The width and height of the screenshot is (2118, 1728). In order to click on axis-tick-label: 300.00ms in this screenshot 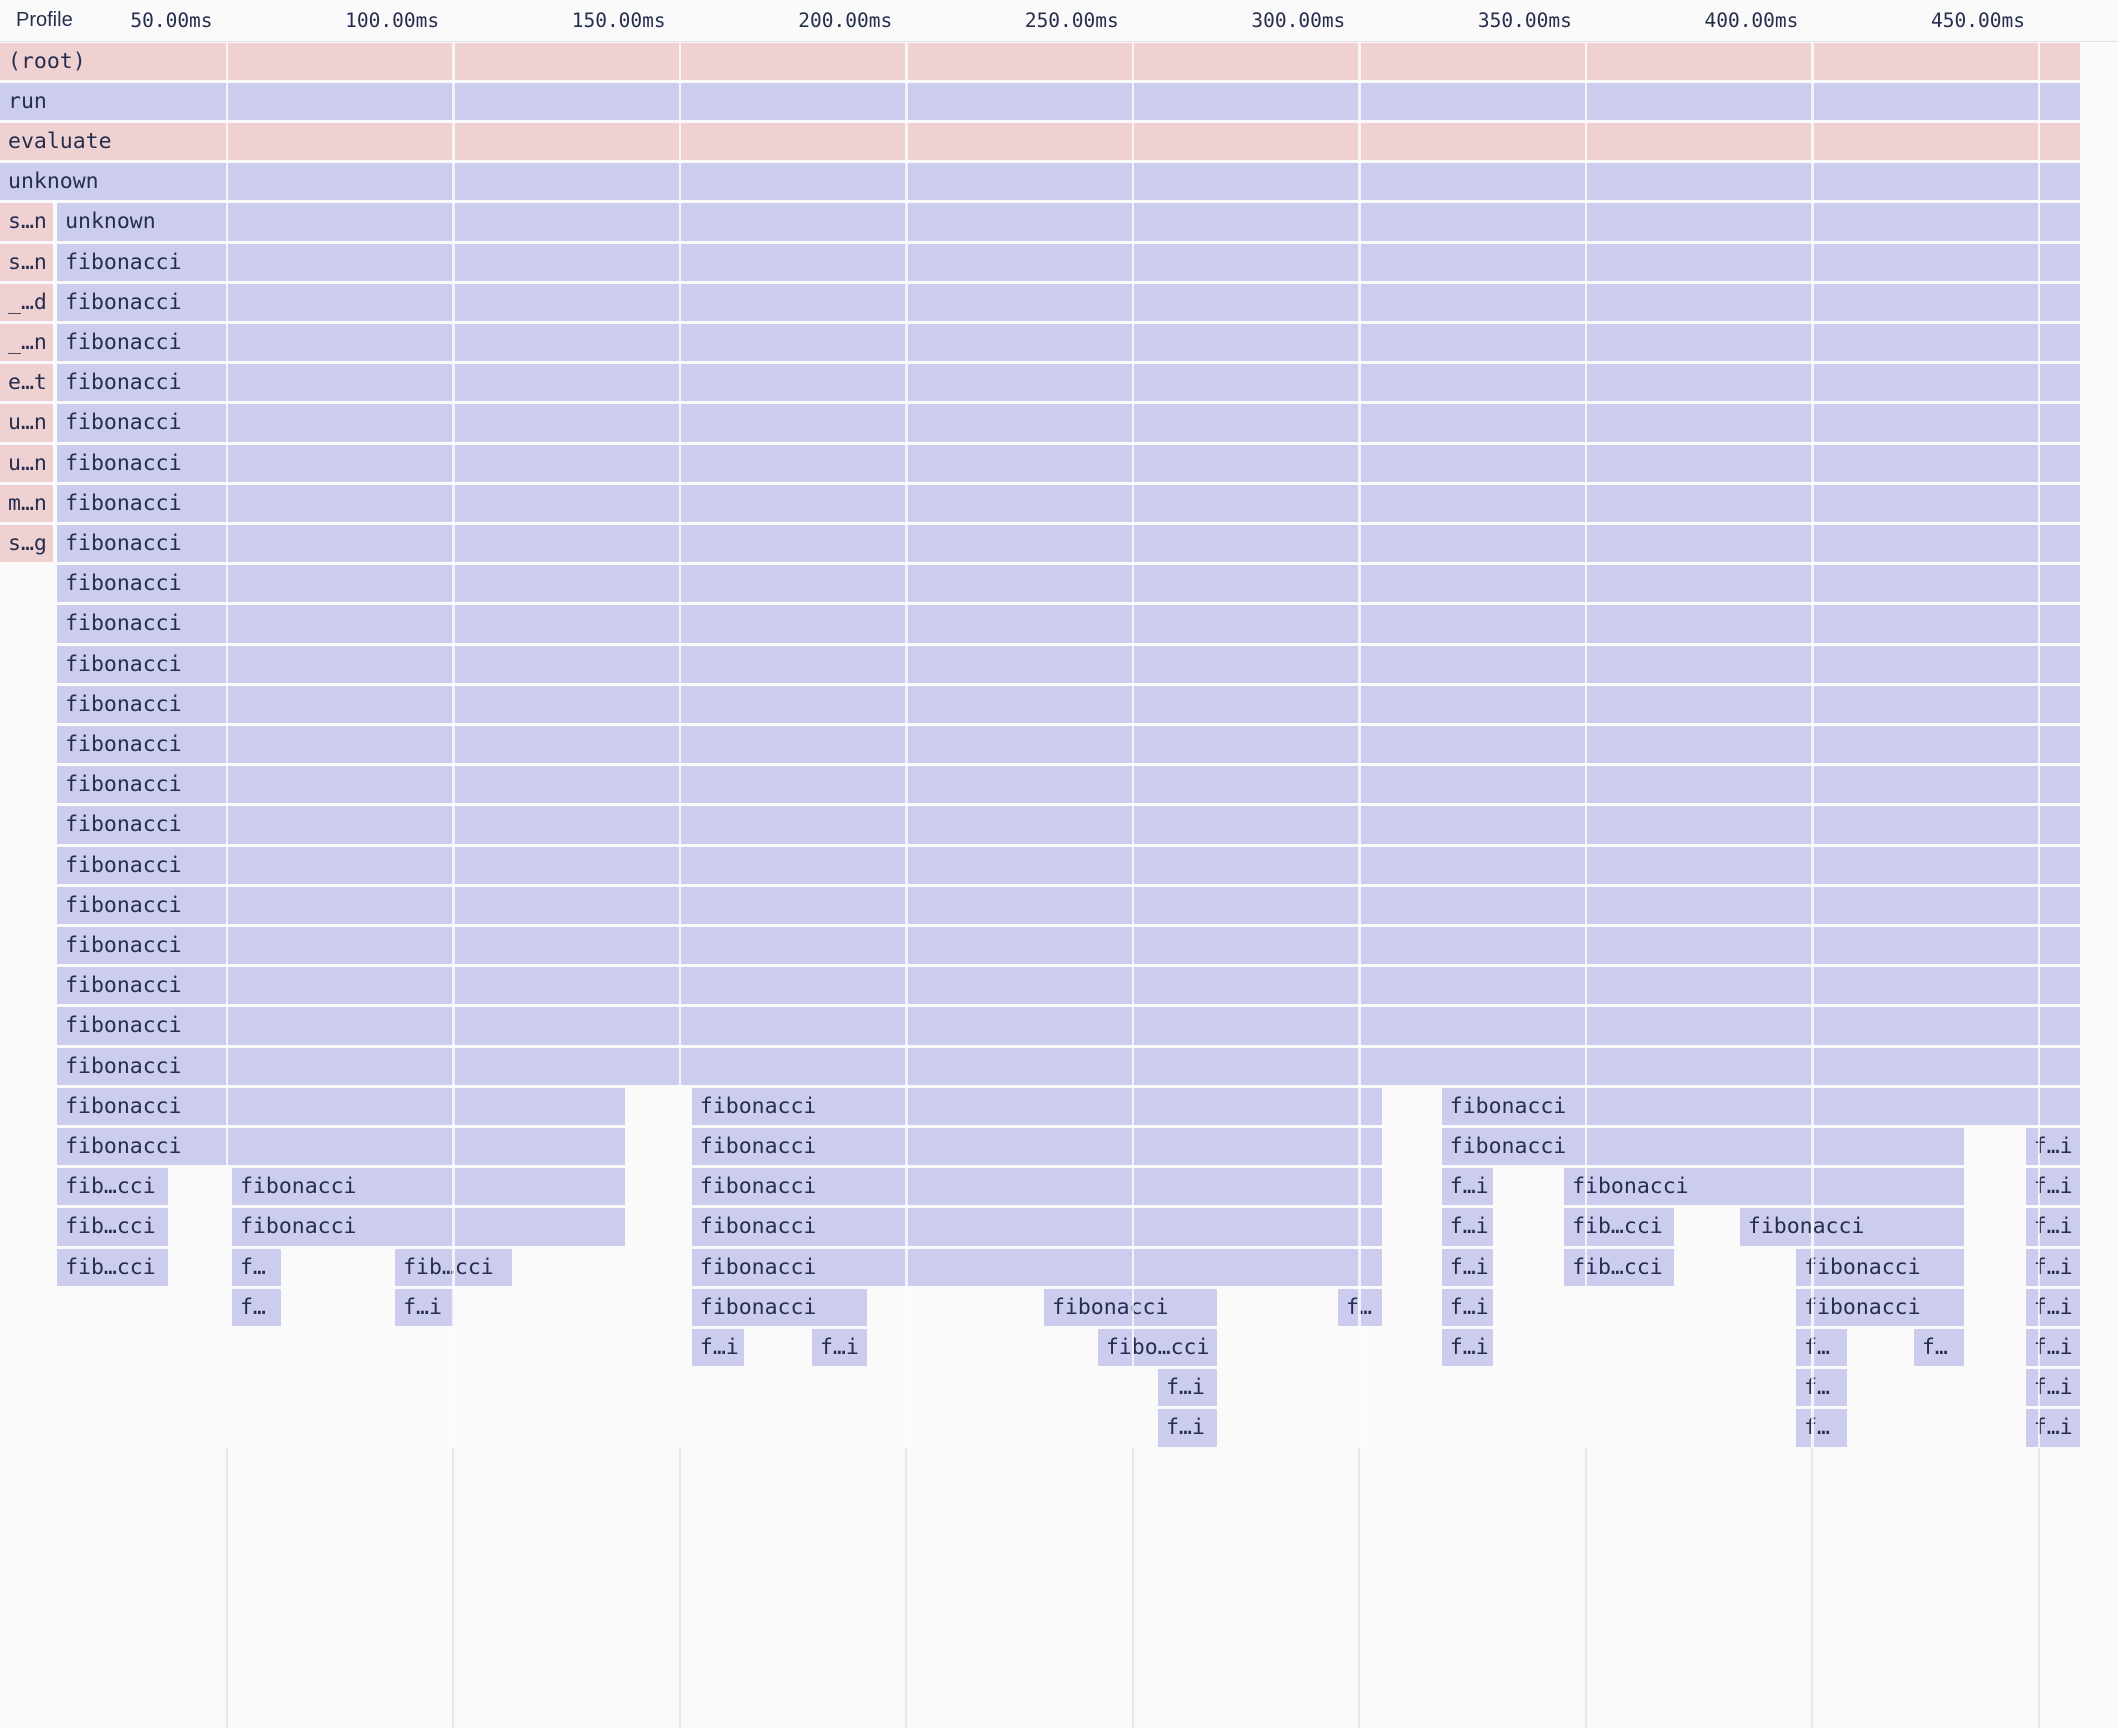, I will do `click(1298, 20)`.